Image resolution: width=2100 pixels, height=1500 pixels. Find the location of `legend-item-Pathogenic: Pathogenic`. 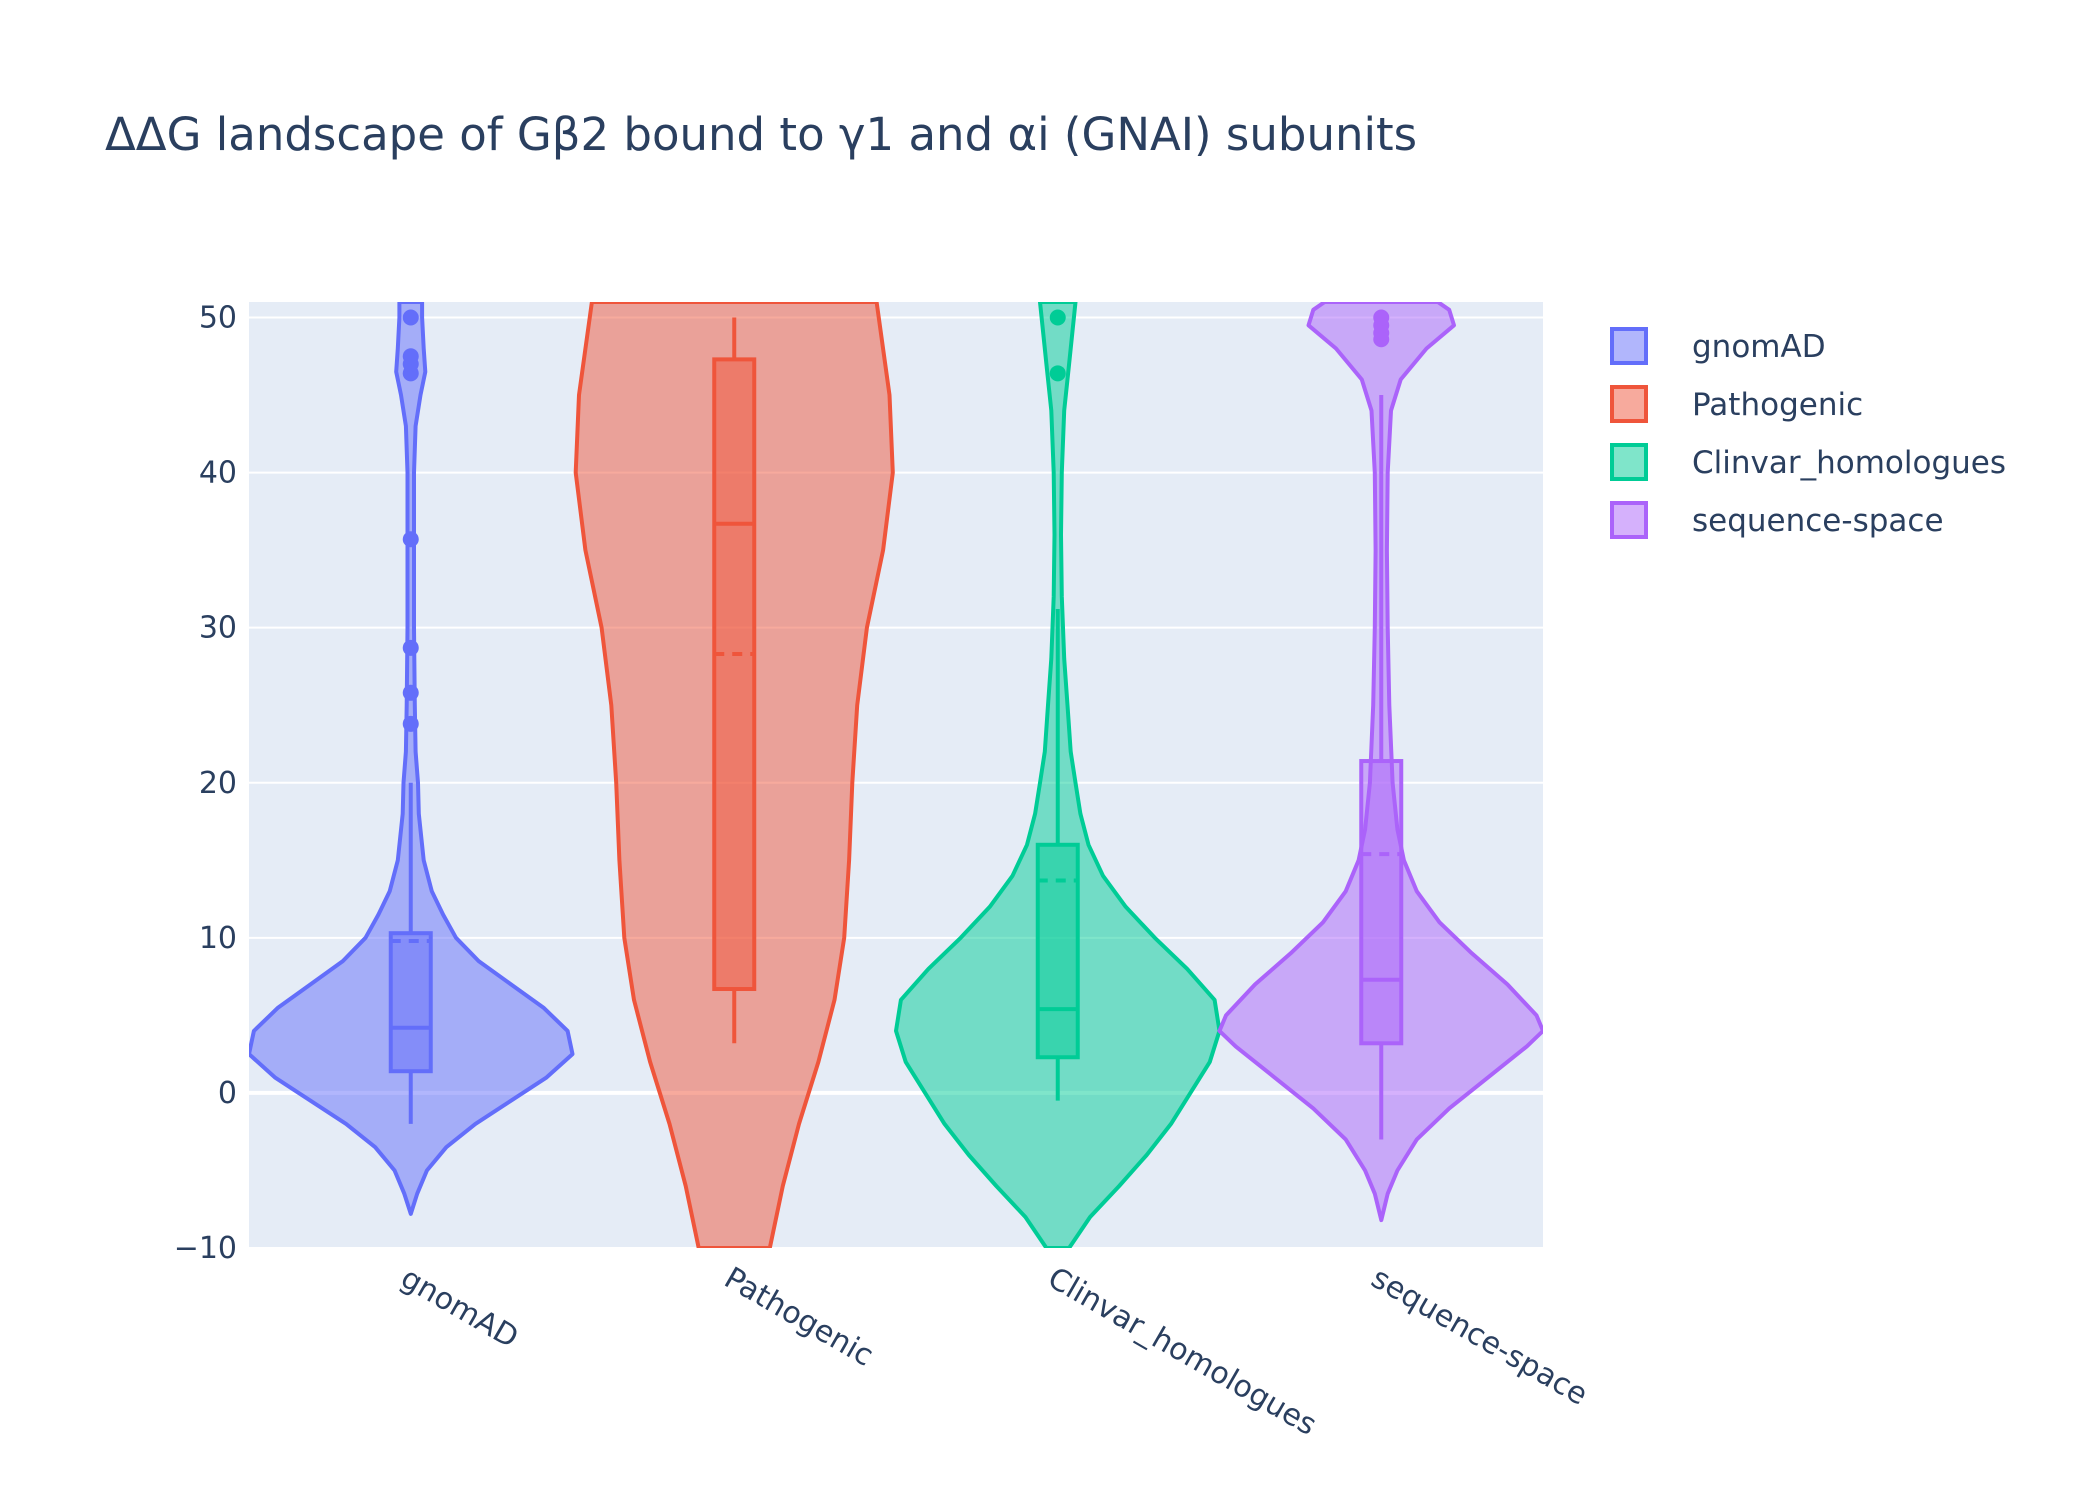

legend-item-Pathogenic: Pathogenic is located at coordinates (1736, 404).